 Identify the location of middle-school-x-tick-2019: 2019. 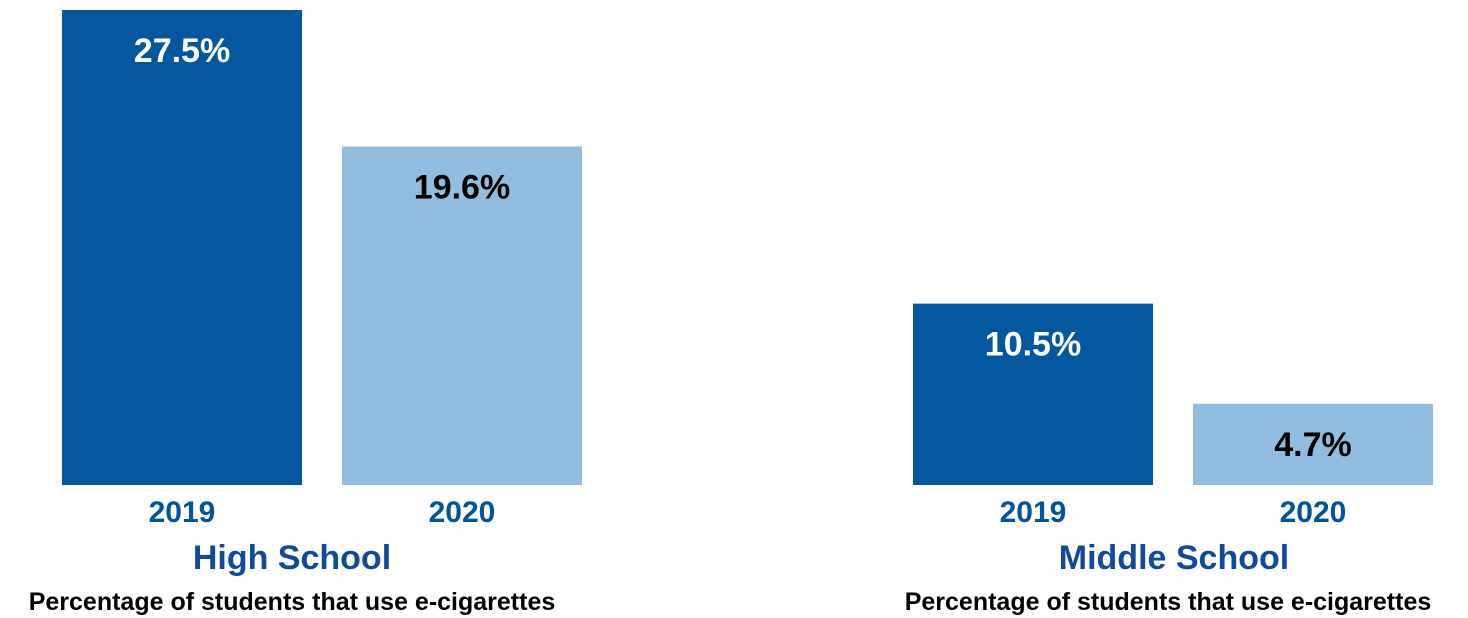
(1033, 512).